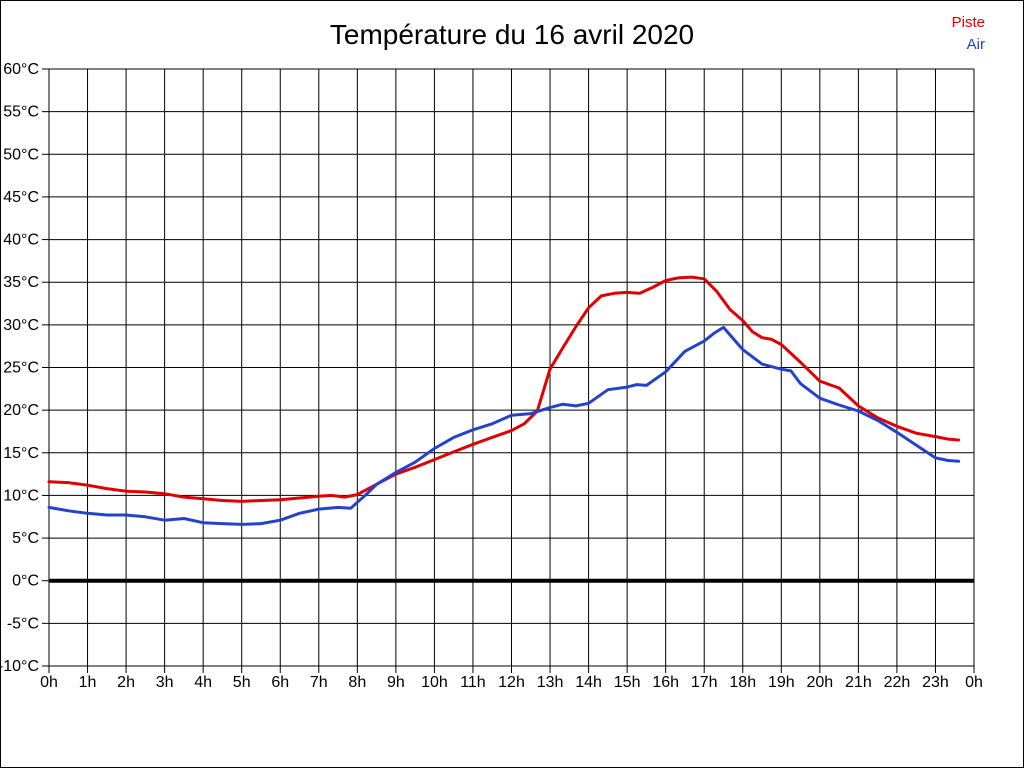 This screenshot has height=768, width=1024. Describe the element at coordinates (25, 581) in the screenshot. I see `y-tick-label: 0°C` at that location.